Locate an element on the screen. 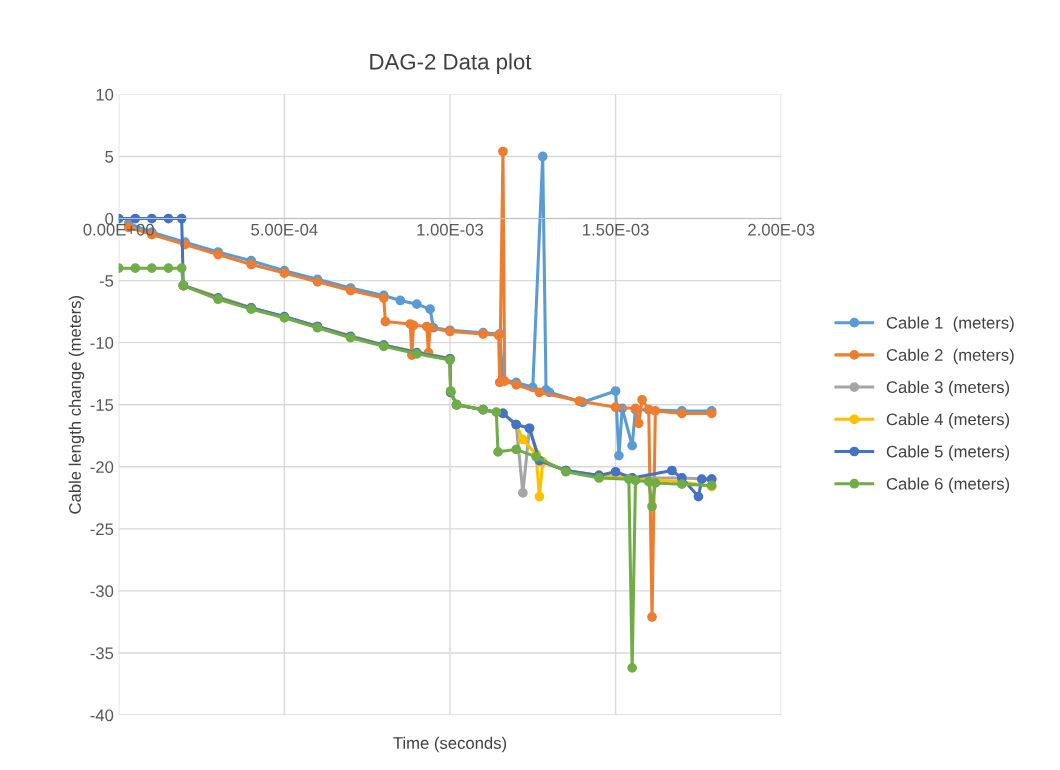 This screenshot has width=1060, height=770. x-tick-label: 2.00E-03 is located at coordinates (781, 229).